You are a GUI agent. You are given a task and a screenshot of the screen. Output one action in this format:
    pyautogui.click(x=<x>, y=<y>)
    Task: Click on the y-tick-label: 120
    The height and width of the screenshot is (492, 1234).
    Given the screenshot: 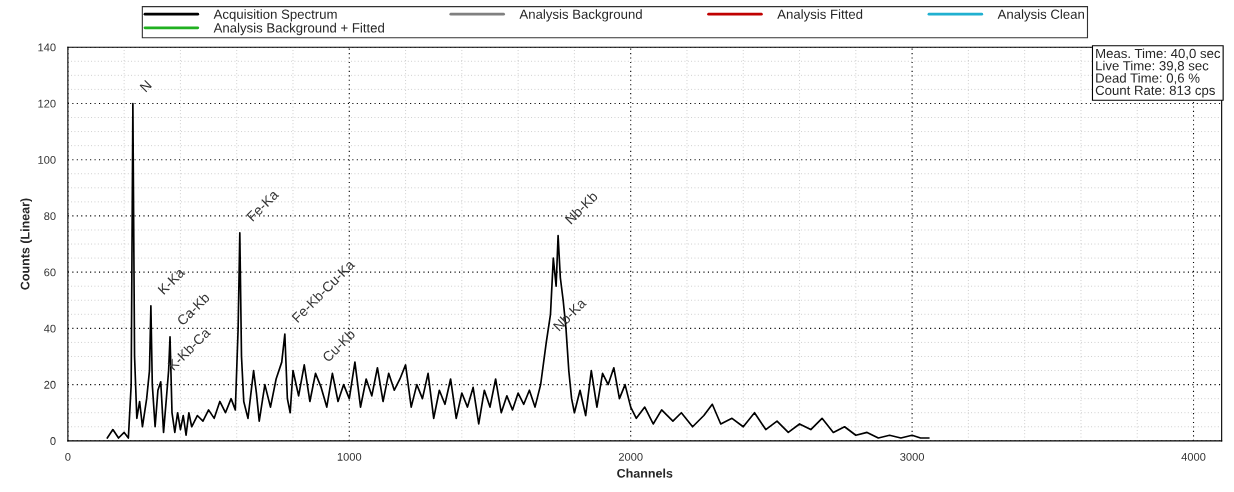 What is the action you would take?
    pyautogui.click(x=47, y=103)
    